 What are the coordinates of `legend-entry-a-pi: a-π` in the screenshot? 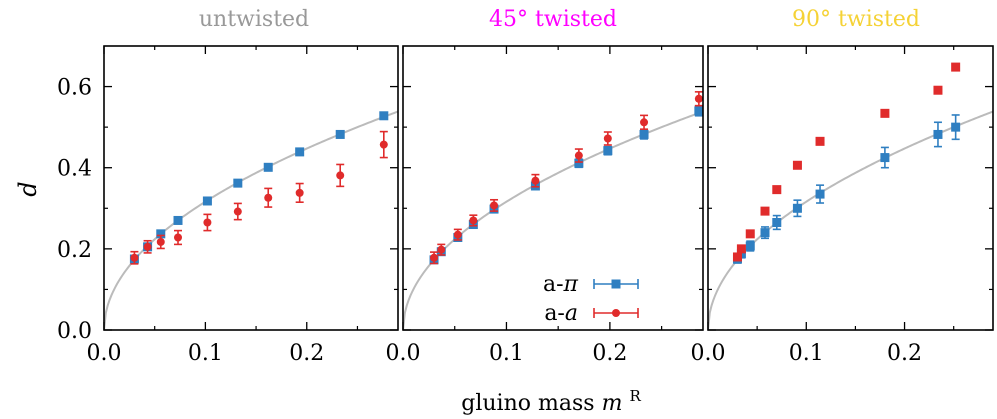 It's located at (591, 284).